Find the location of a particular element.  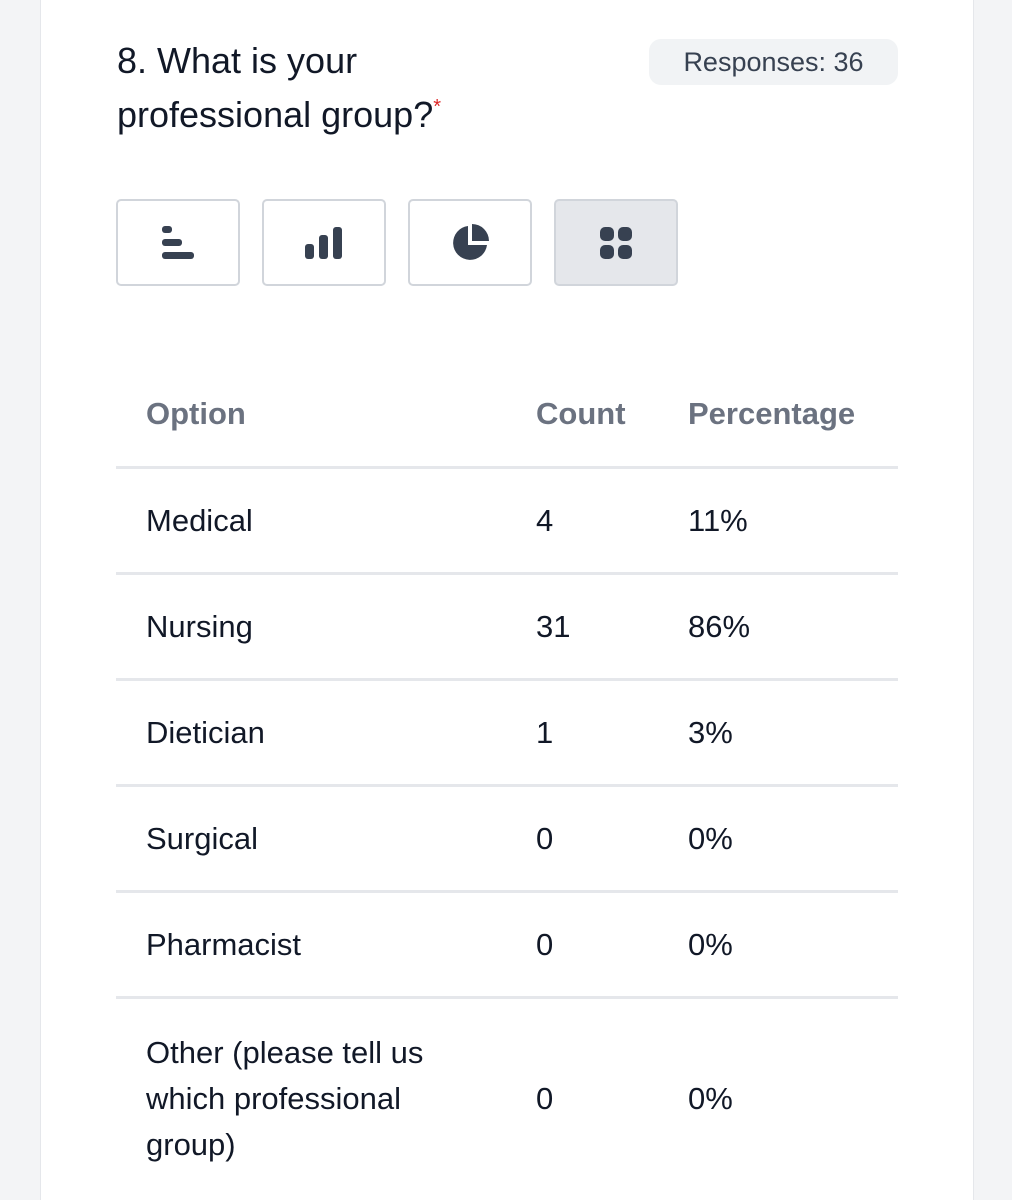

required-marker: * is located at coordinates (437, 107).